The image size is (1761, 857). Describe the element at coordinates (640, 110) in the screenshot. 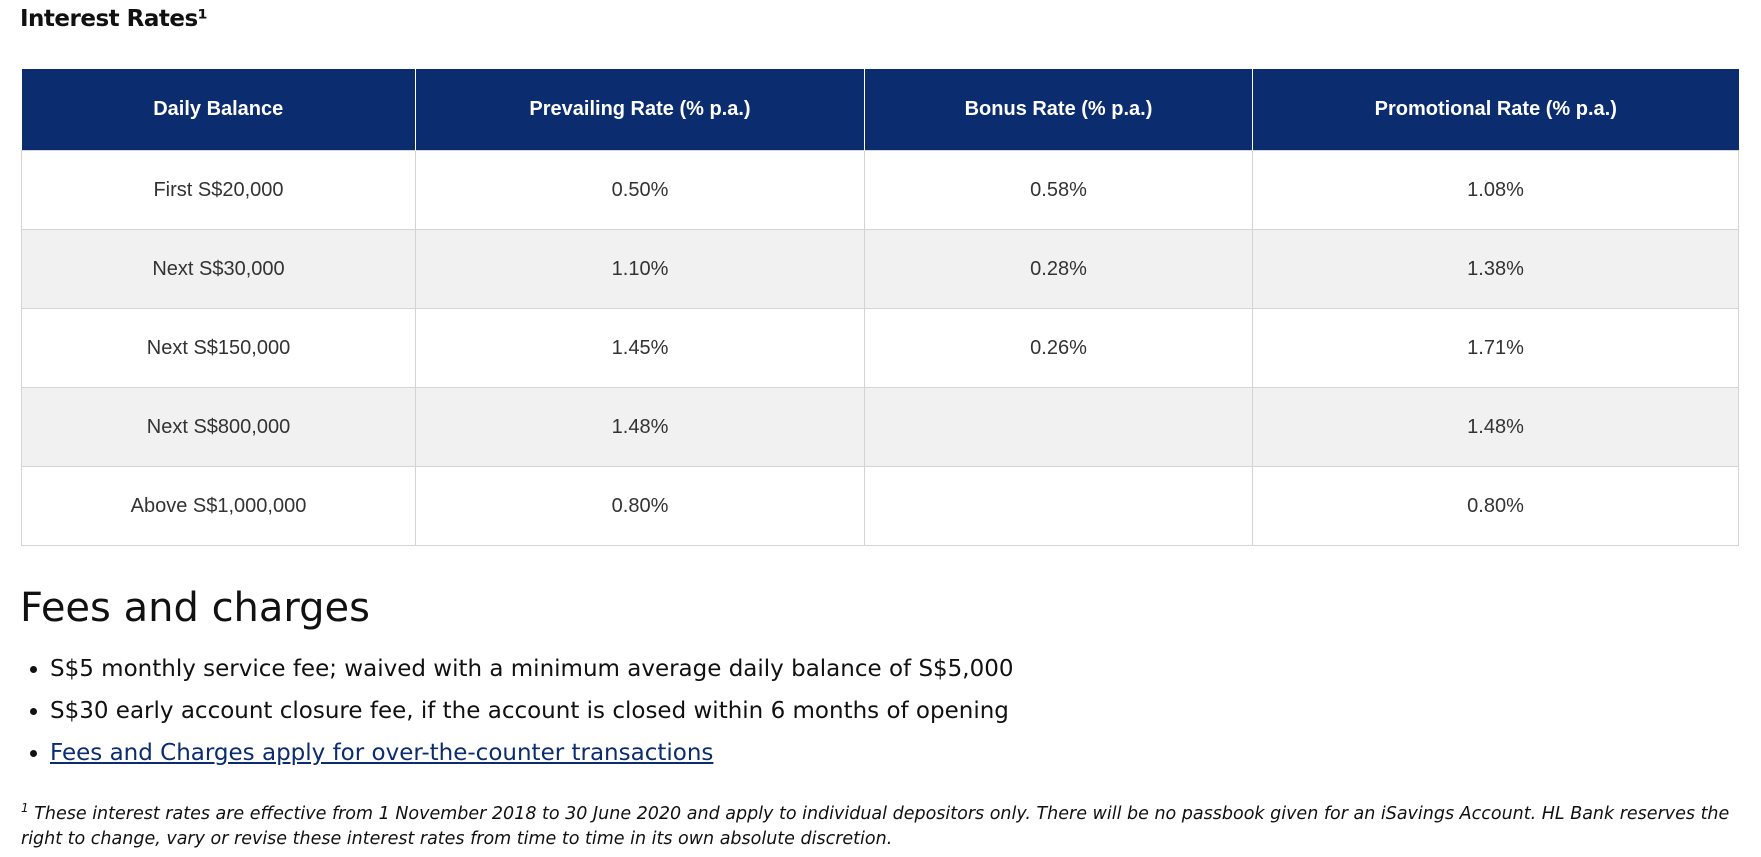

I see `column-header: Prevailing Rate (% p.a.)` at that location.